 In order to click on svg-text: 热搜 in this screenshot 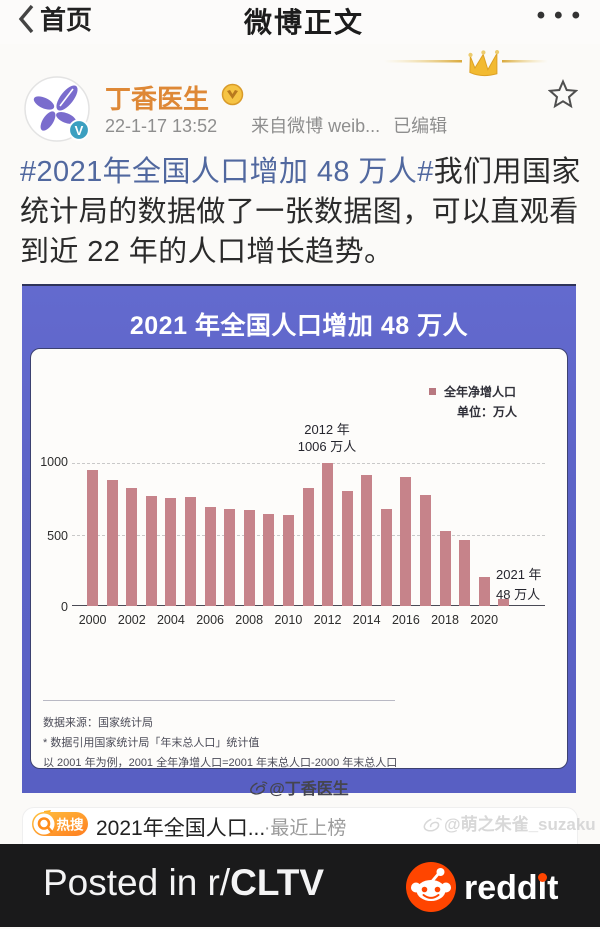, I will do `click(70, 825)`.